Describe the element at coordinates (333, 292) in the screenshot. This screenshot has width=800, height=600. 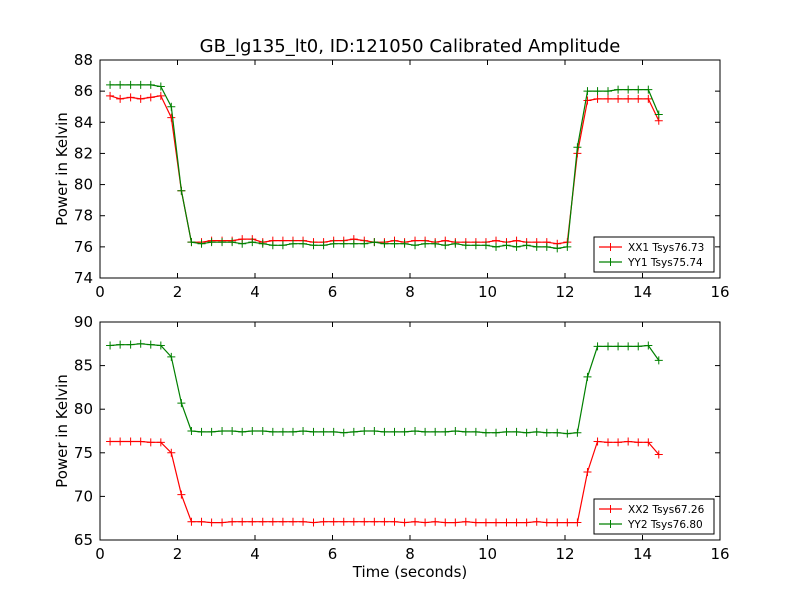
I see `x-tick-label: 6` at that location.